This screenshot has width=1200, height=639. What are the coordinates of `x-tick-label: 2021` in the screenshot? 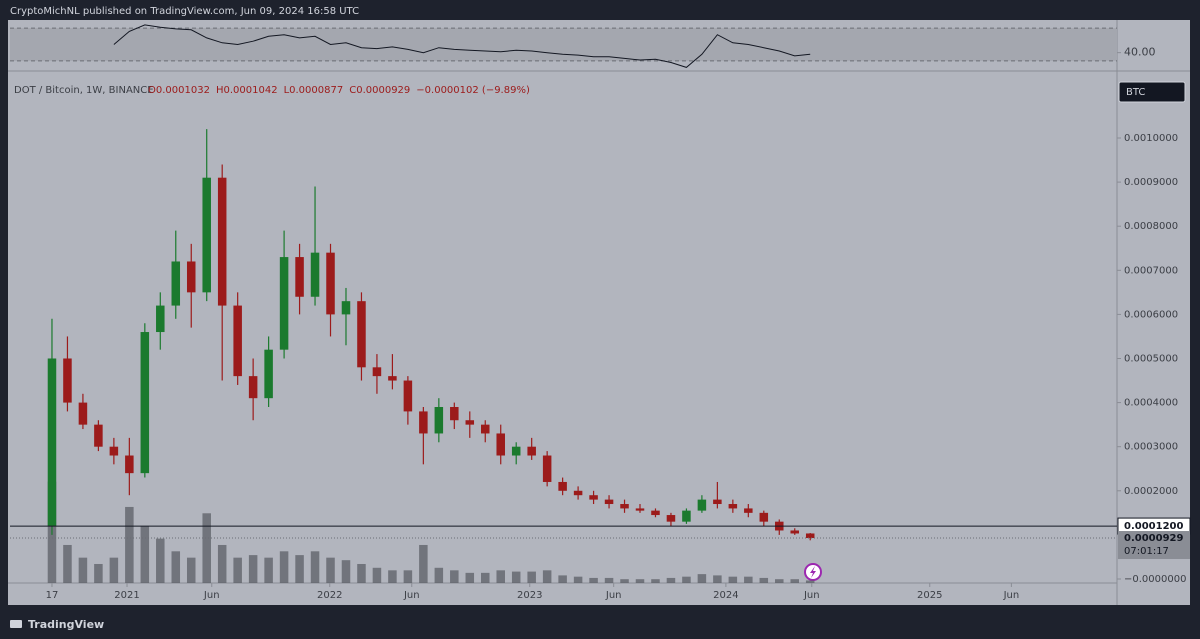 It's located at (126, 595).